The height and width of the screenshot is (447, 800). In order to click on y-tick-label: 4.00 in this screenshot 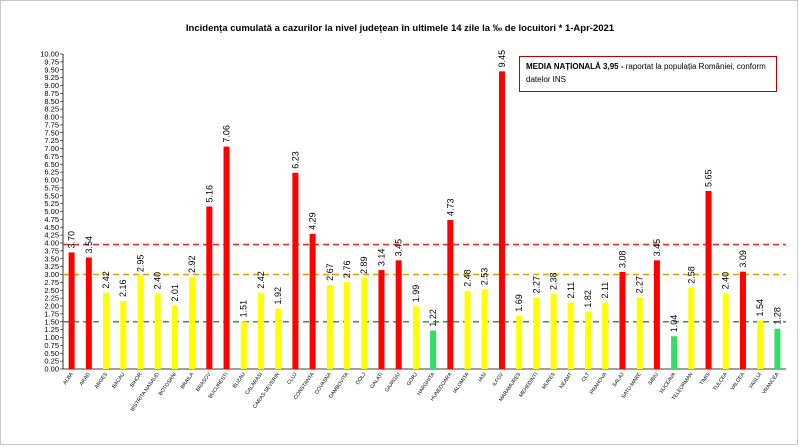, I will do `click(51, 243)`.